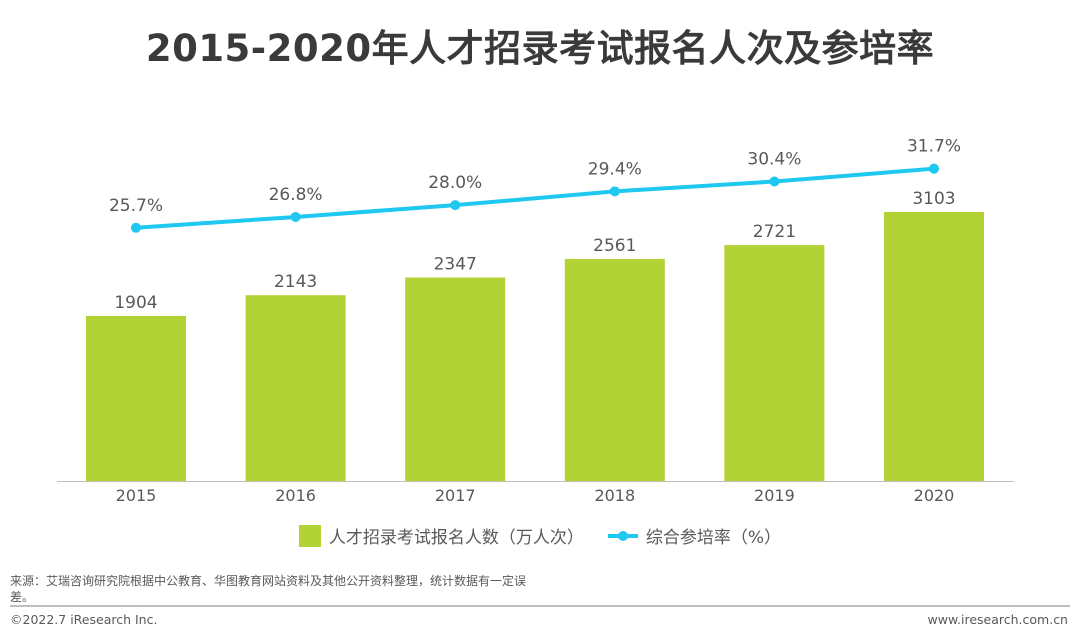 The image size is (1080, 639). What do you see at coordinates (934, 346) in the screenshot?
I see `bar-2020` at bounding box center [934, 346].